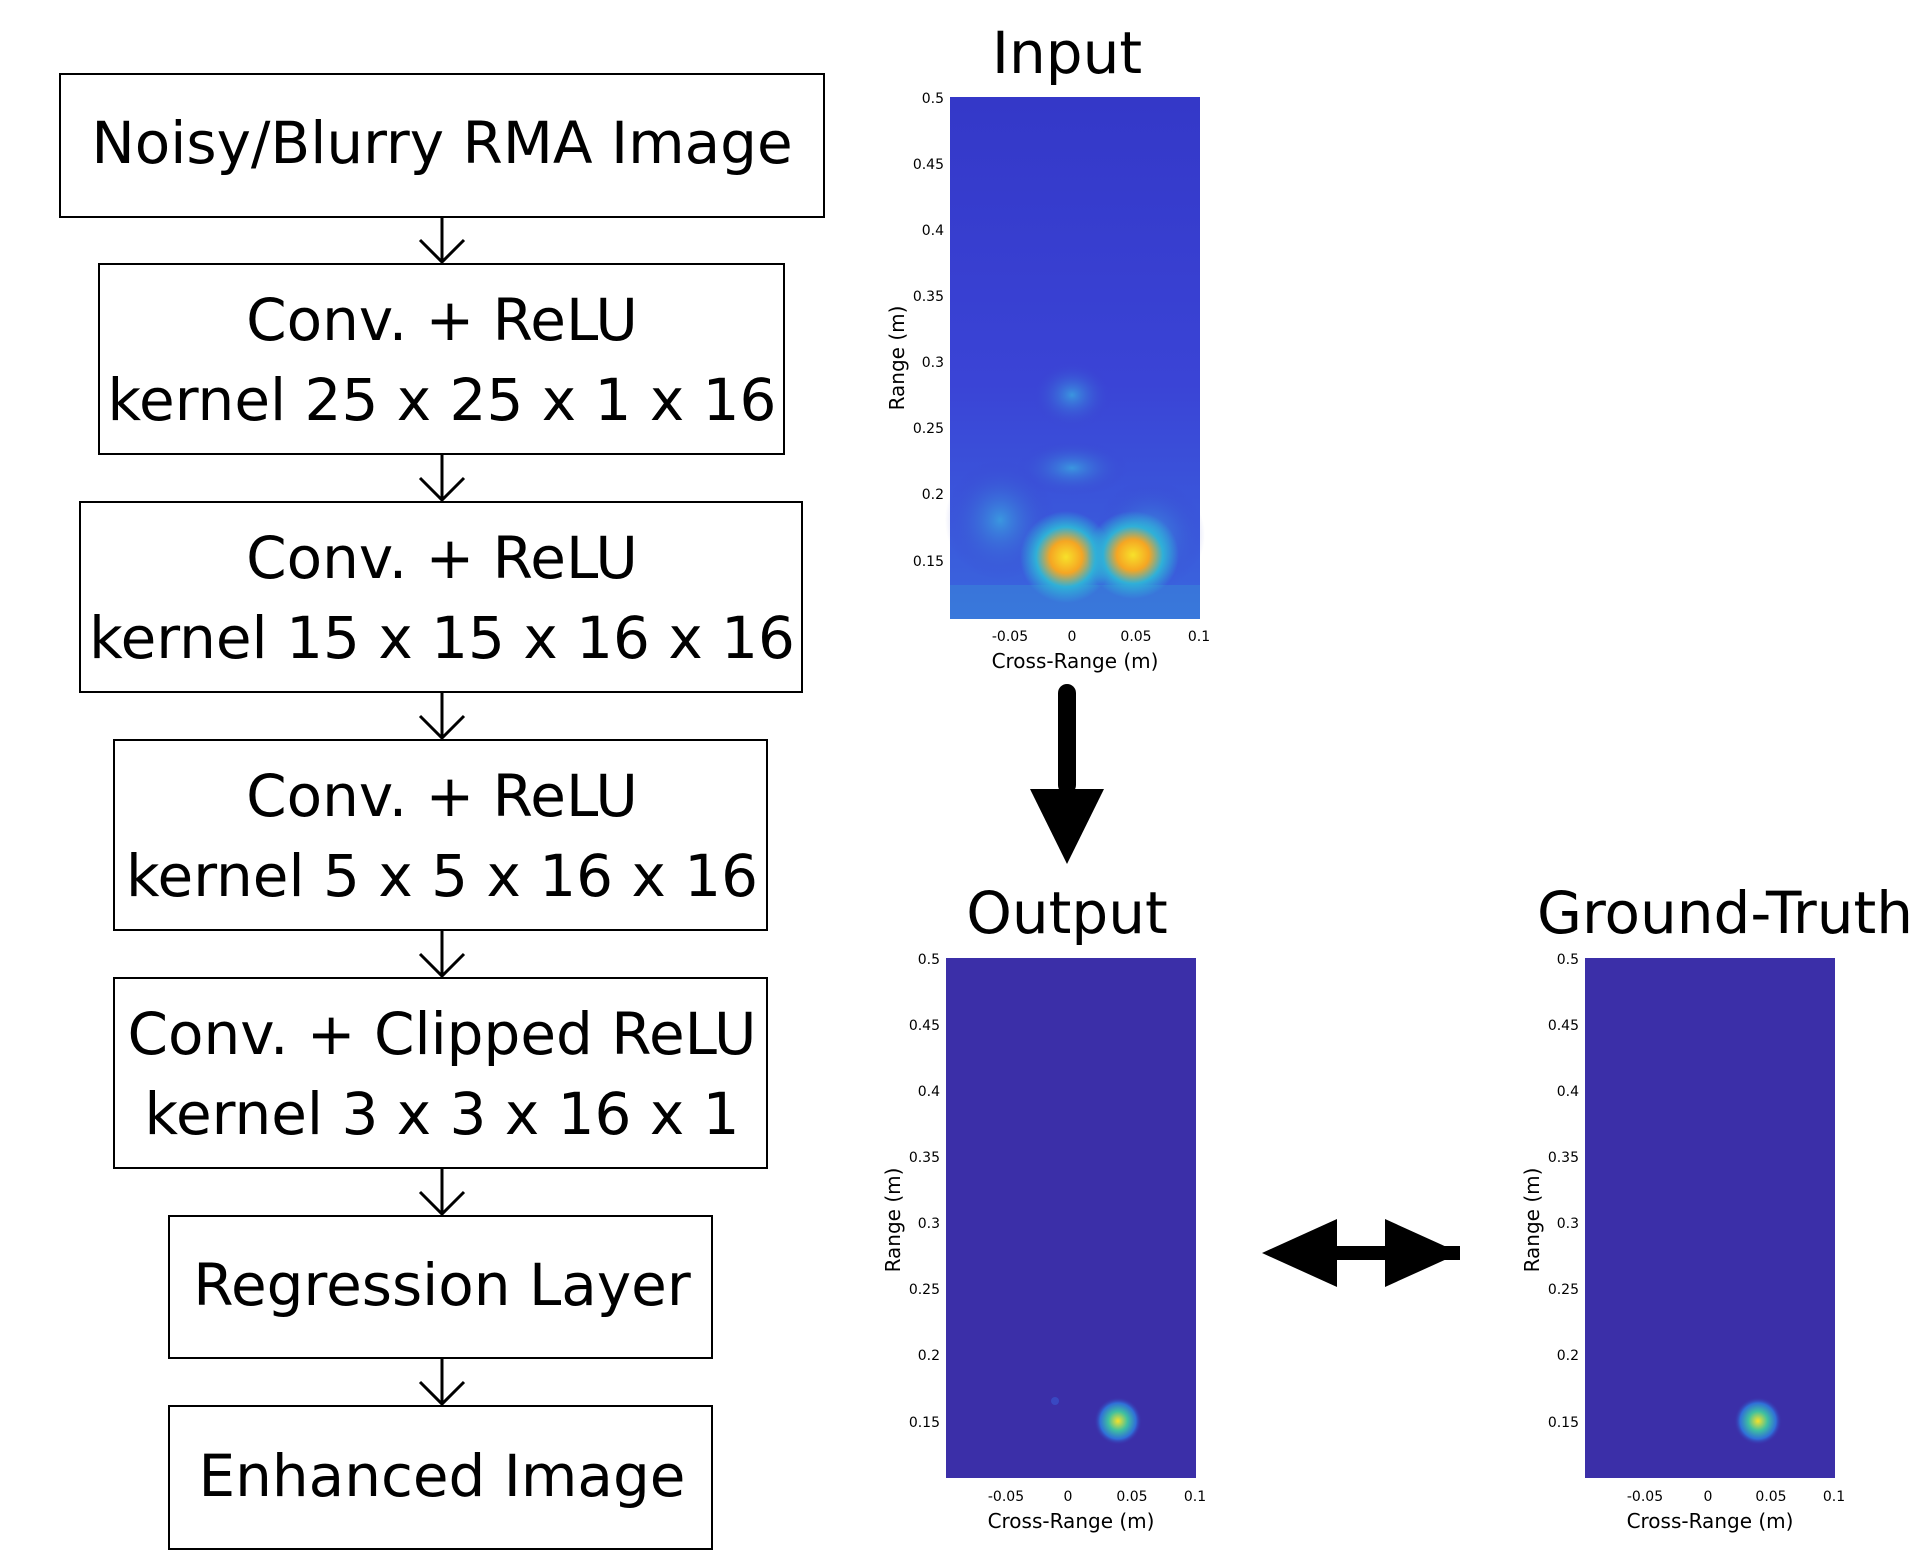 This screenshot has height=1563, width=1923. I want to click on double-arrow-icon, so click(1361, 1253).